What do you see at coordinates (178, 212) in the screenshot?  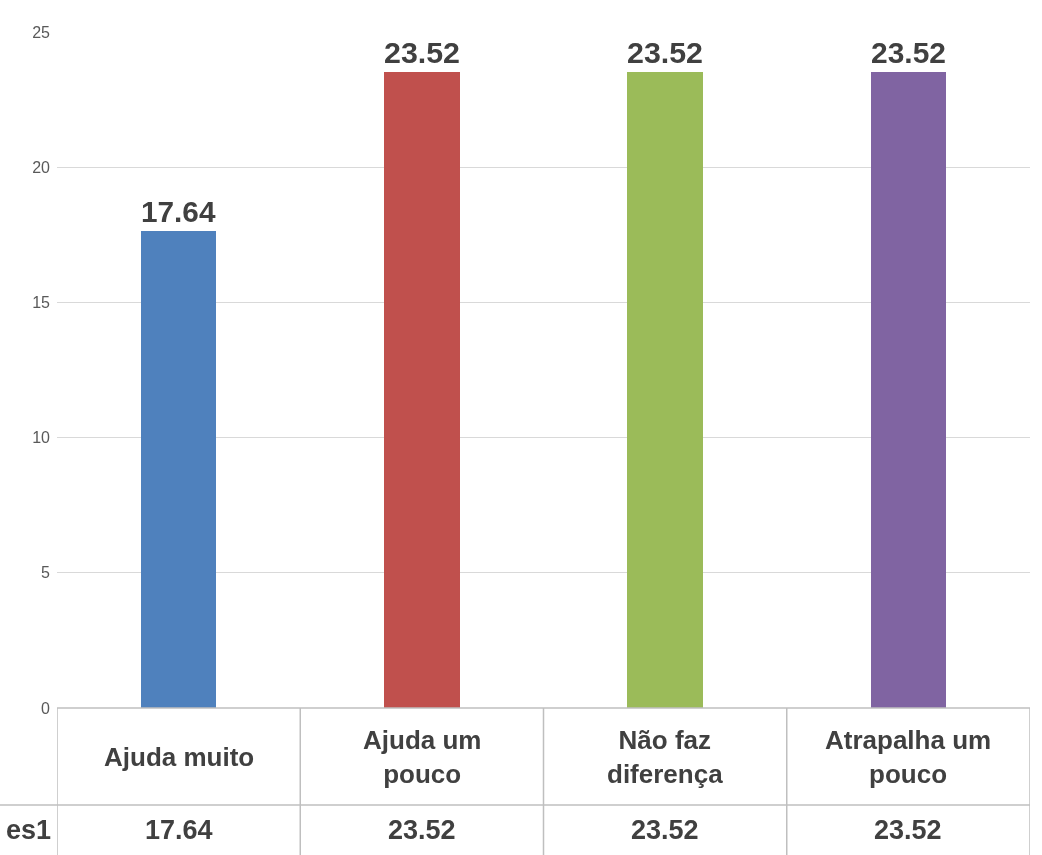 I see `data-label: 17.64` at bounding box center [178, 212].